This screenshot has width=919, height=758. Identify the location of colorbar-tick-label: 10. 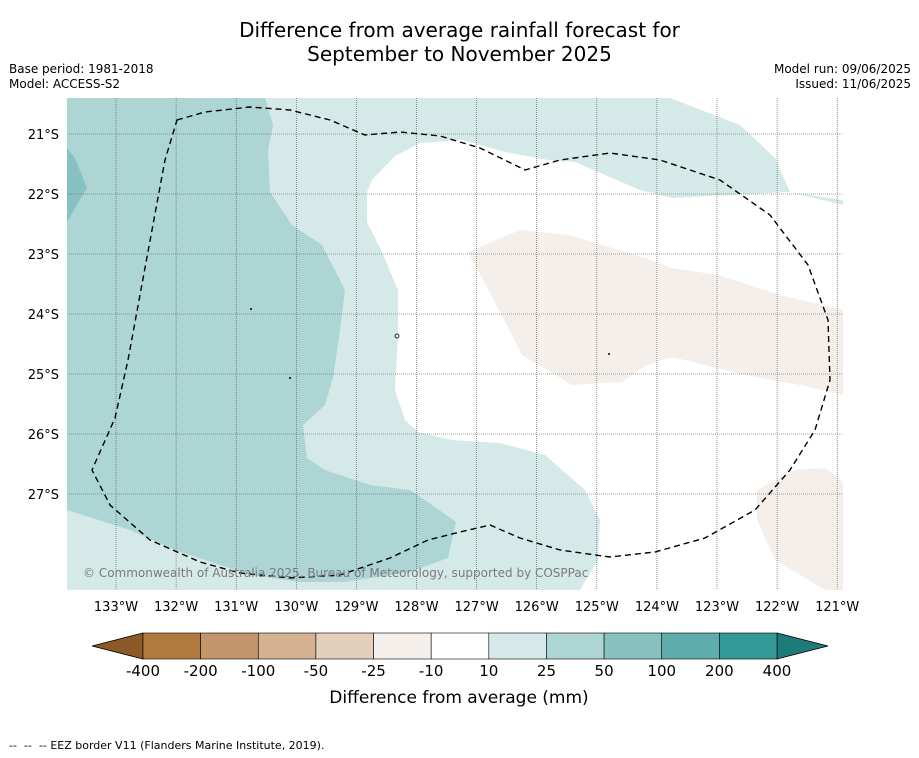
(488, 671).